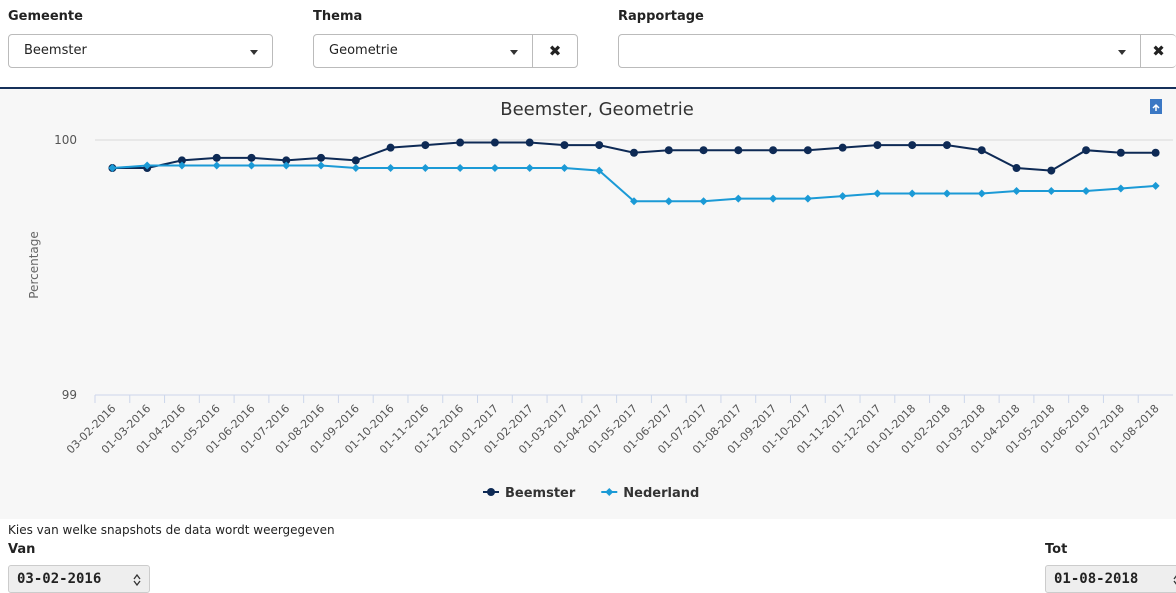 The width and height of the screenshot is (1176, 593). What do you see at coordinates (661, 16) in the screenshot?
I see `filter-label: Rapportage` at bounding box center [661, 16].